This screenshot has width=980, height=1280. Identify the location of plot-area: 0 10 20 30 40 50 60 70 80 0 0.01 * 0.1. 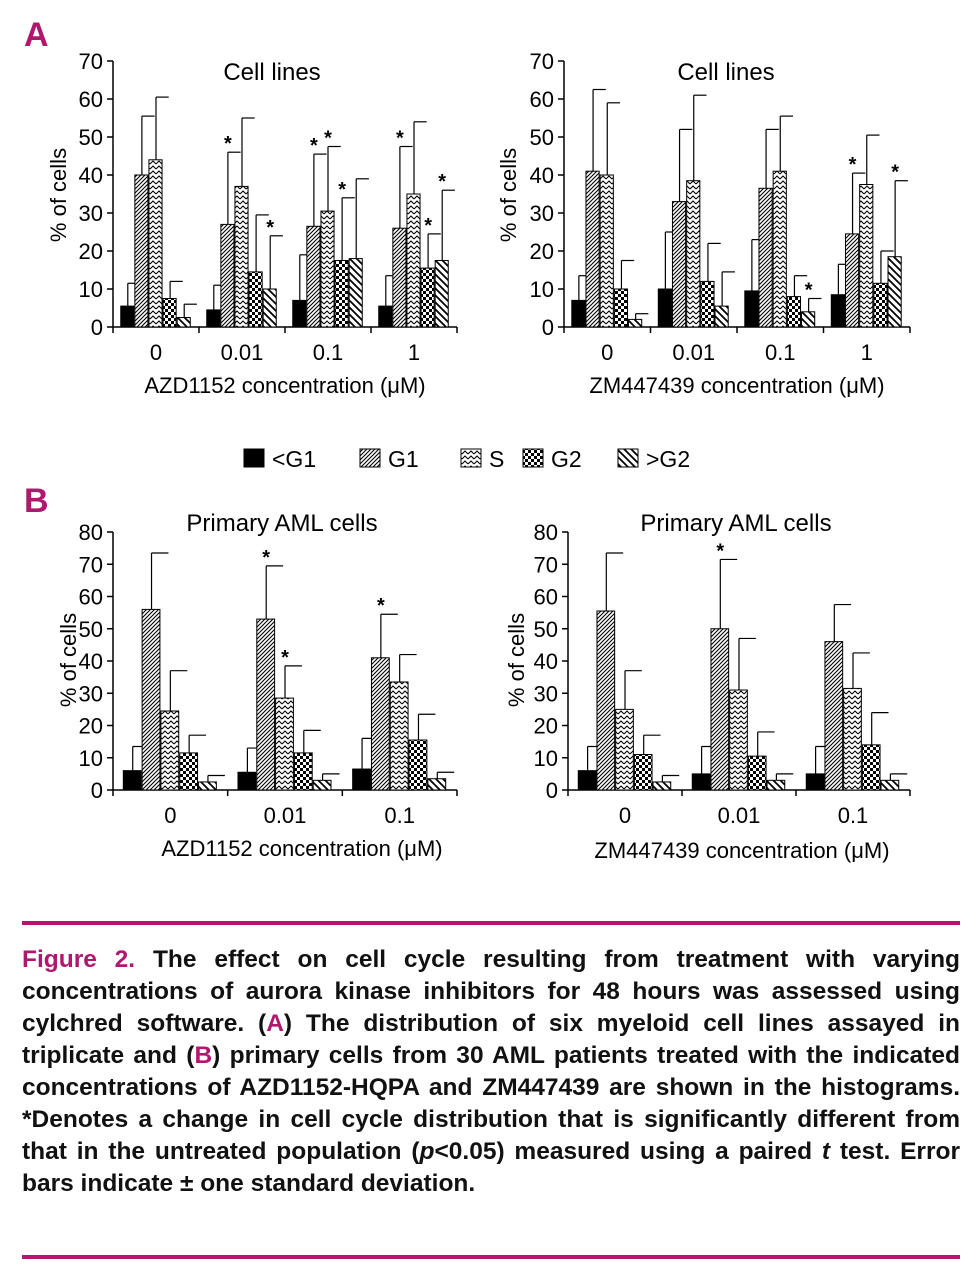
(722, 674).